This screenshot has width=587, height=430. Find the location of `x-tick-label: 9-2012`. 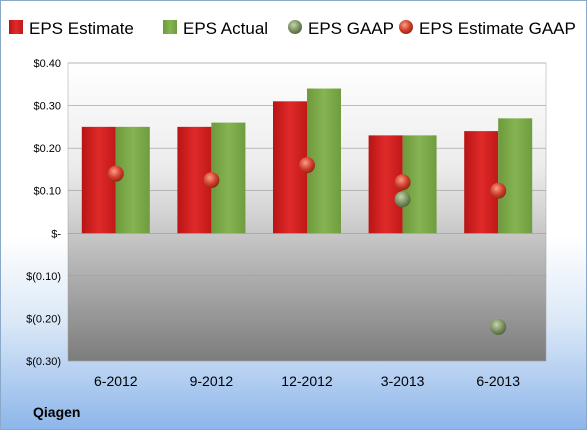

x-tick-label: 9-2012 is located at coordinates (212, 381).